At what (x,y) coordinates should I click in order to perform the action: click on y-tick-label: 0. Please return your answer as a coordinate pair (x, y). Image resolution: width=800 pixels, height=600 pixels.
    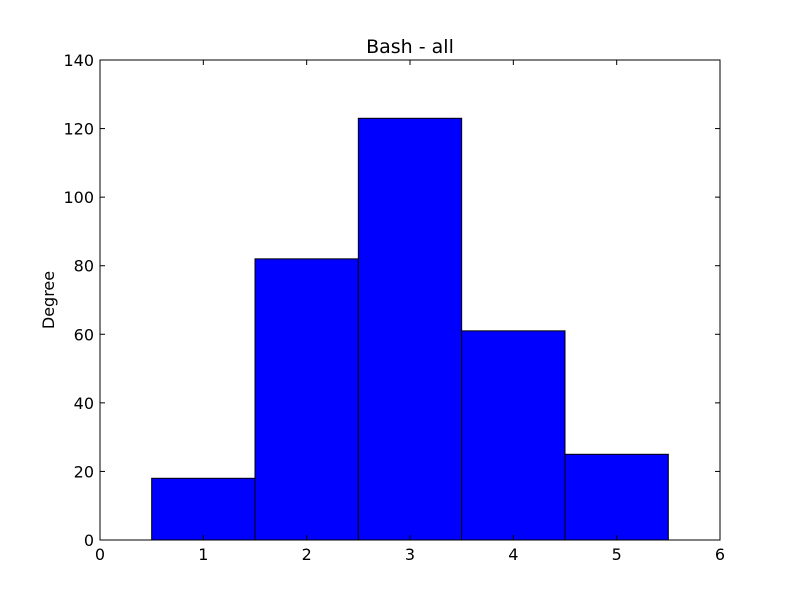
    Looking at the image, I should click on (89, 540).